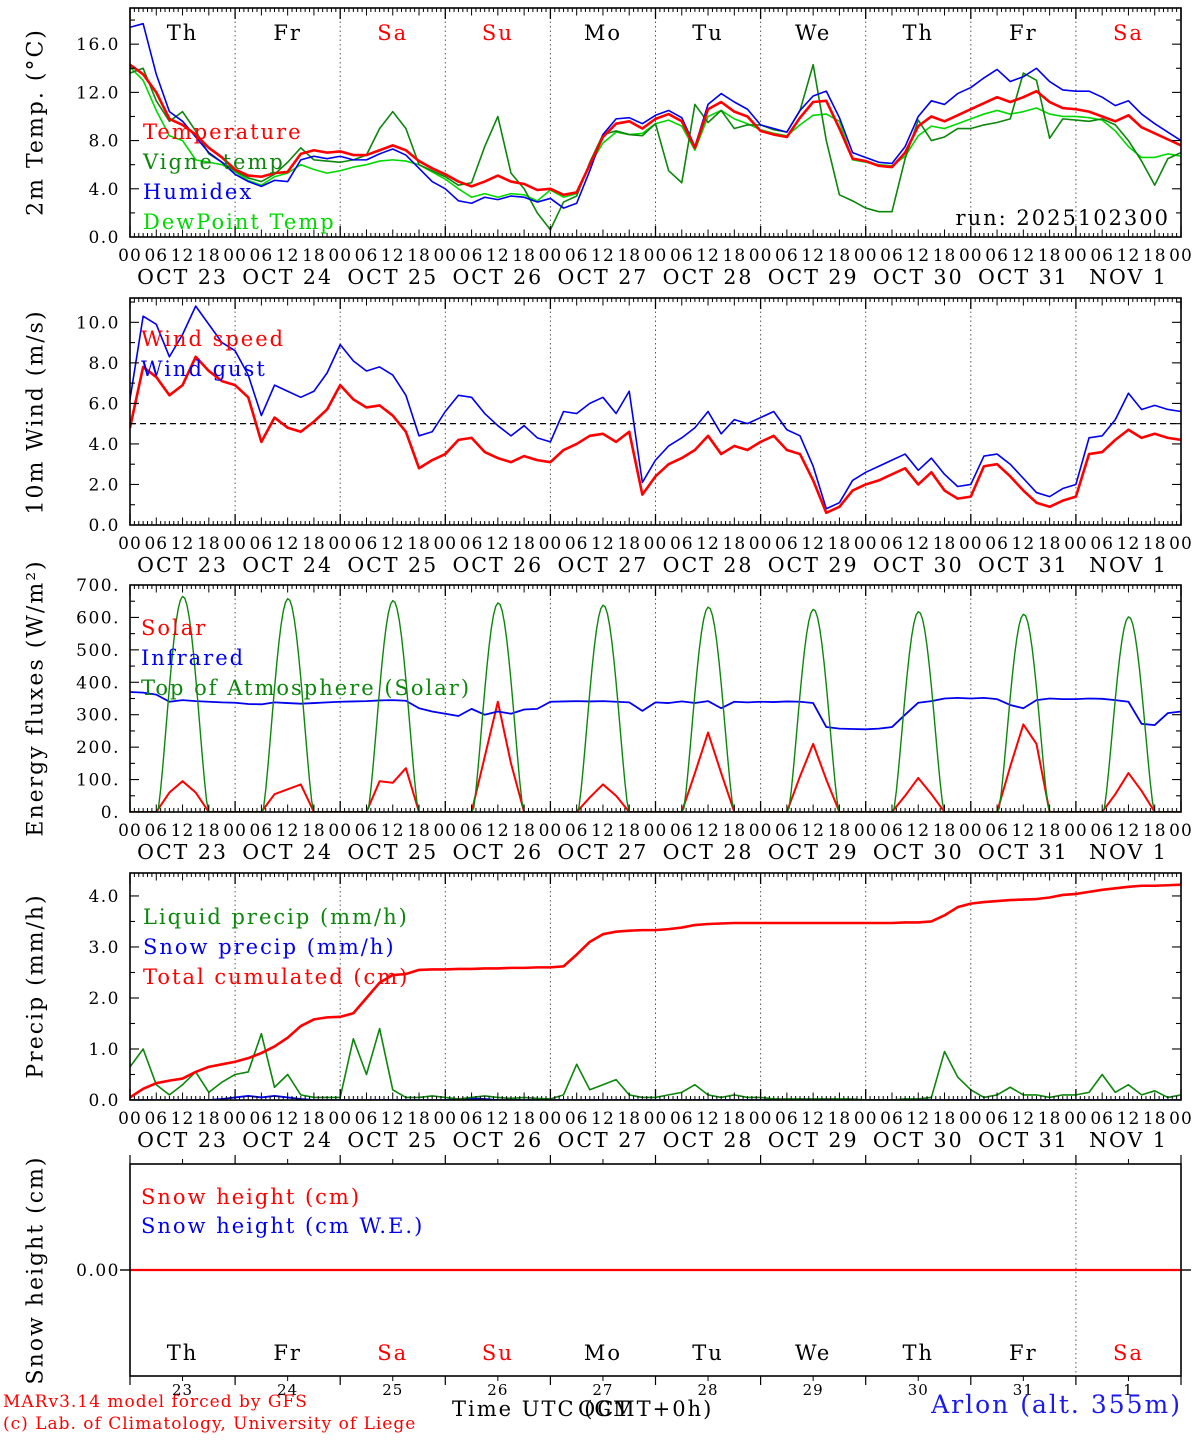  Describe the element at coordinates (813, 33) in the screenshot. I see `svg-text: We` at that location.